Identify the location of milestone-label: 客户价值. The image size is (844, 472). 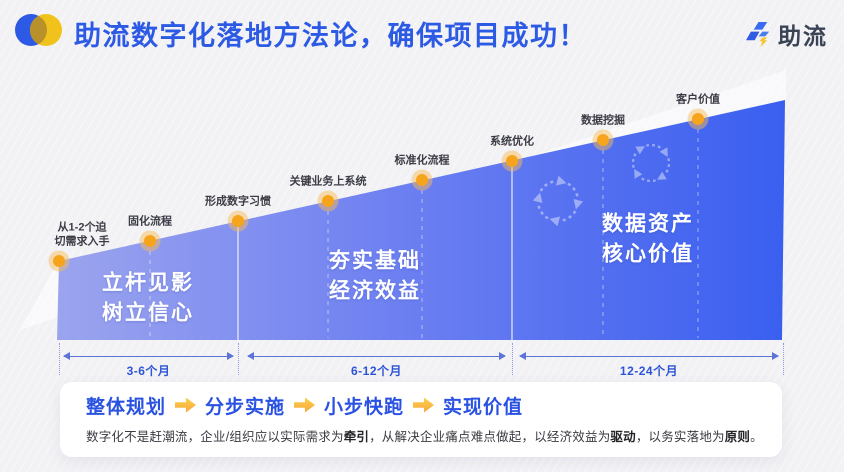
(698, 99).